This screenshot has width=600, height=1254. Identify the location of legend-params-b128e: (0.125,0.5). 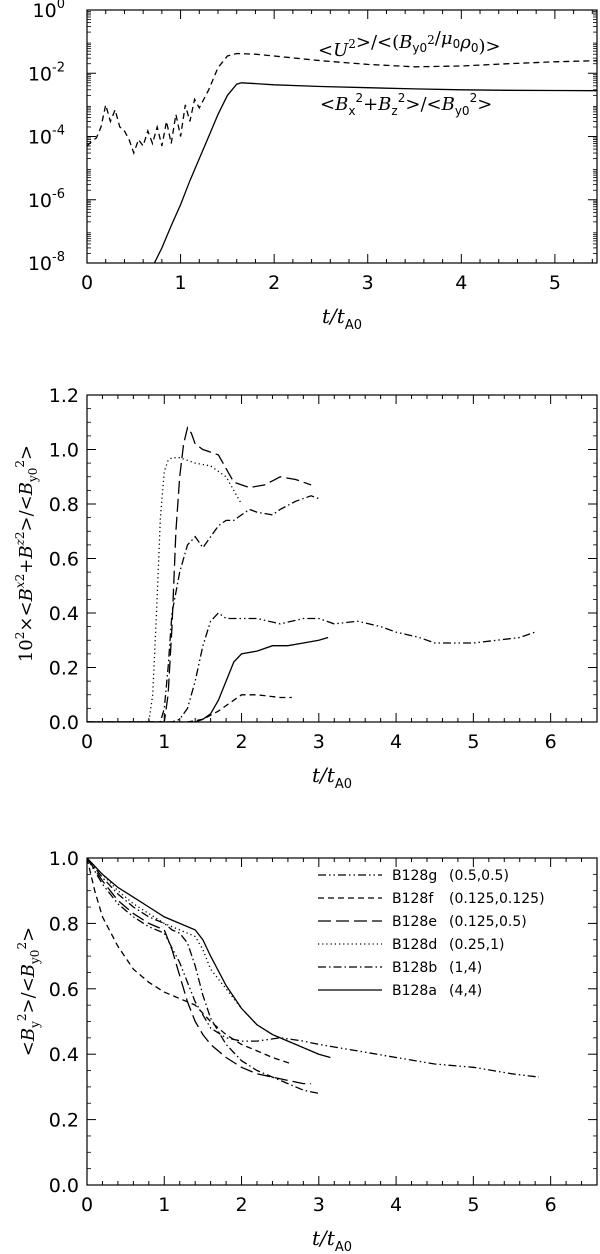
(488, 922).